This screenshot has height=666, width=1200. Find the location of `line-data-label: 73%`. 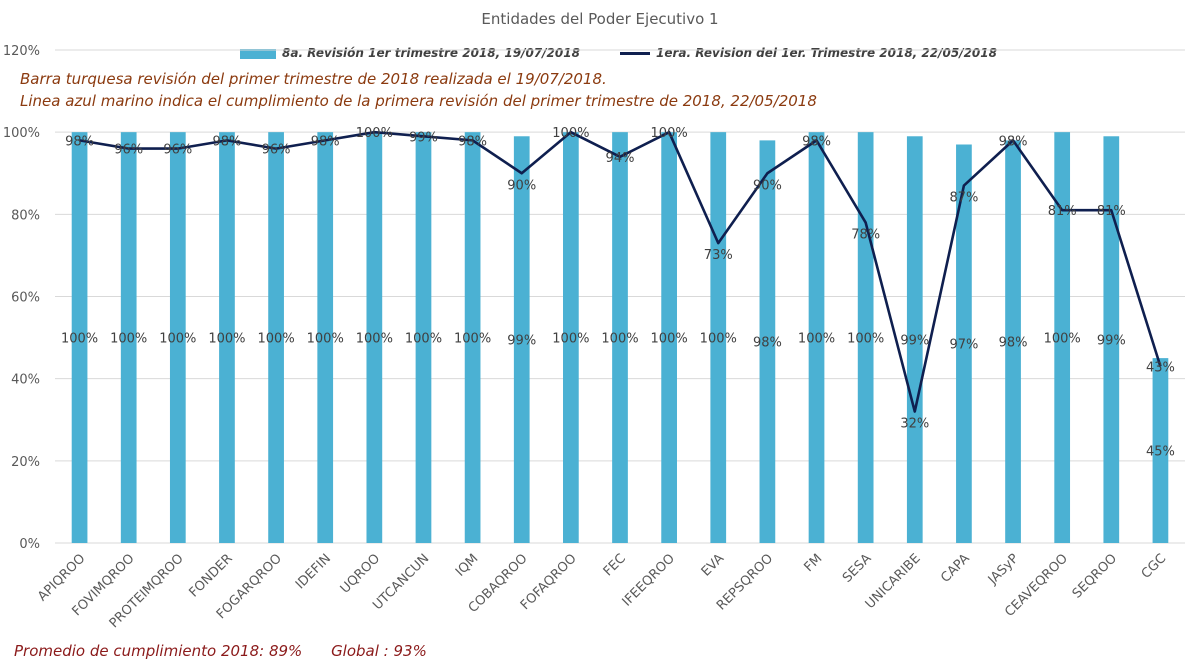

line-data-label: 73% is located at coordinates (718, 255).